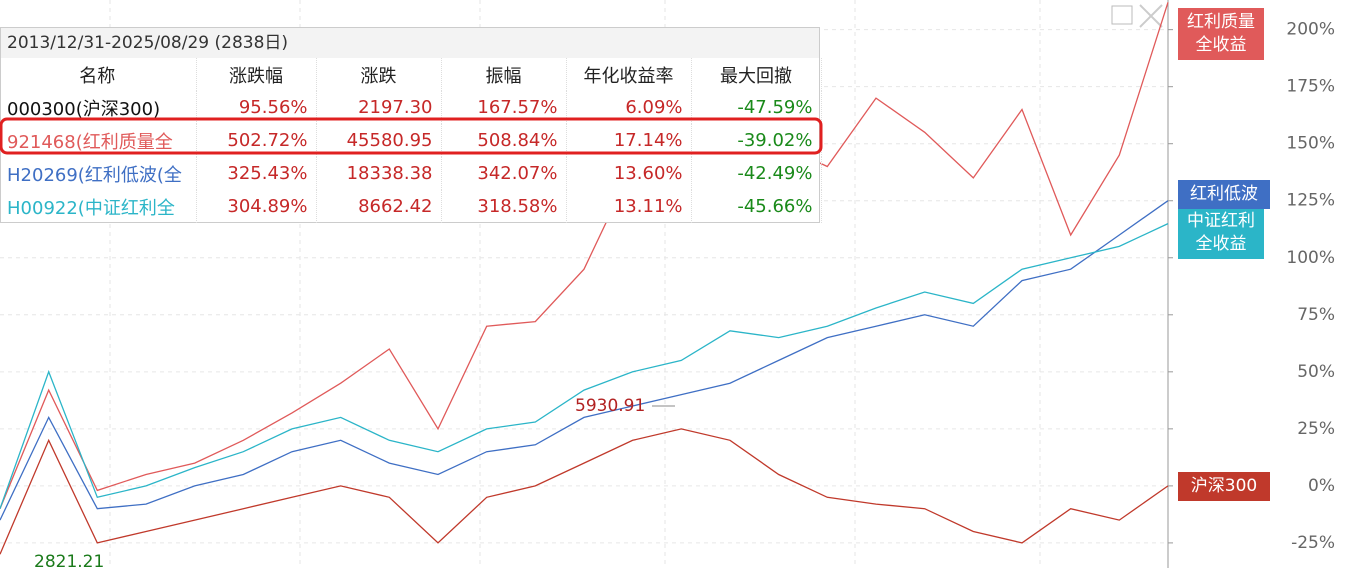  Describe the element at coordinates (99, 74) in the screenshot. I see `header-cell: 名称` at that location.